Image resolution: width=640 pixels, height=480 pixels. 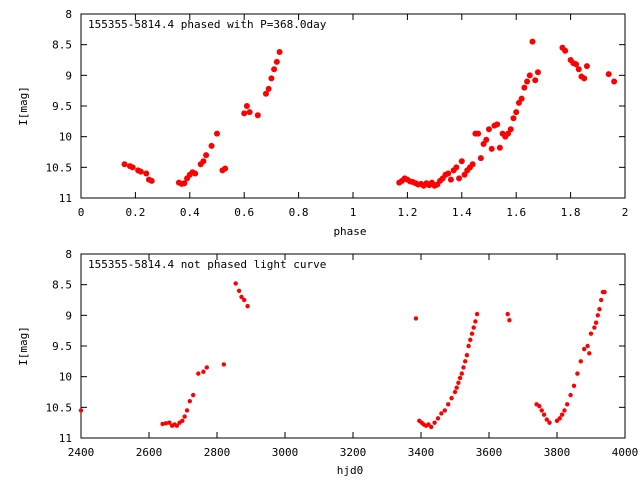 I want to click on x-tick-label: 1.8, so click(x=571, y=212).